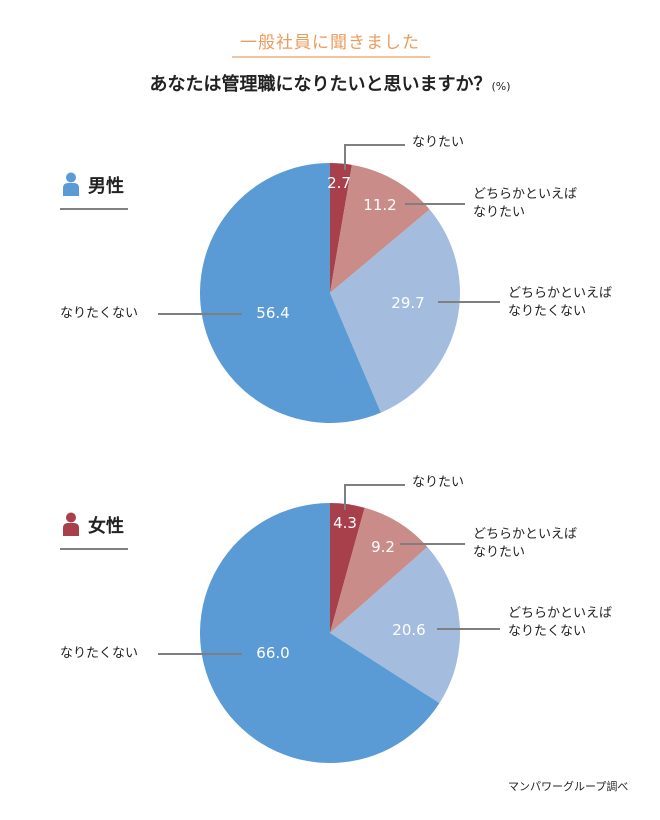 The width and height of the screenshot is (660, 820). Describe the element at coordinates (99, 313) in the screenshot. I see `male-label-not-want: なりたくない` at that location.